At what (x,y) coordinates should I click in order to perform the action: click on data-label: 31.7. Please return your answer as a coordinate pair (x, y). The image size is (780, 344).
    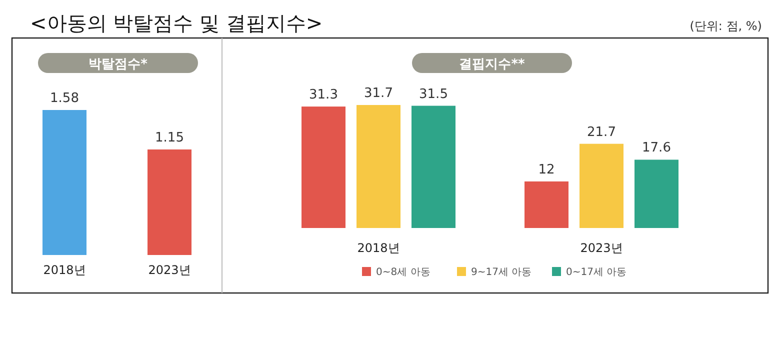
    Looking at the image, I should click on (378, 93).